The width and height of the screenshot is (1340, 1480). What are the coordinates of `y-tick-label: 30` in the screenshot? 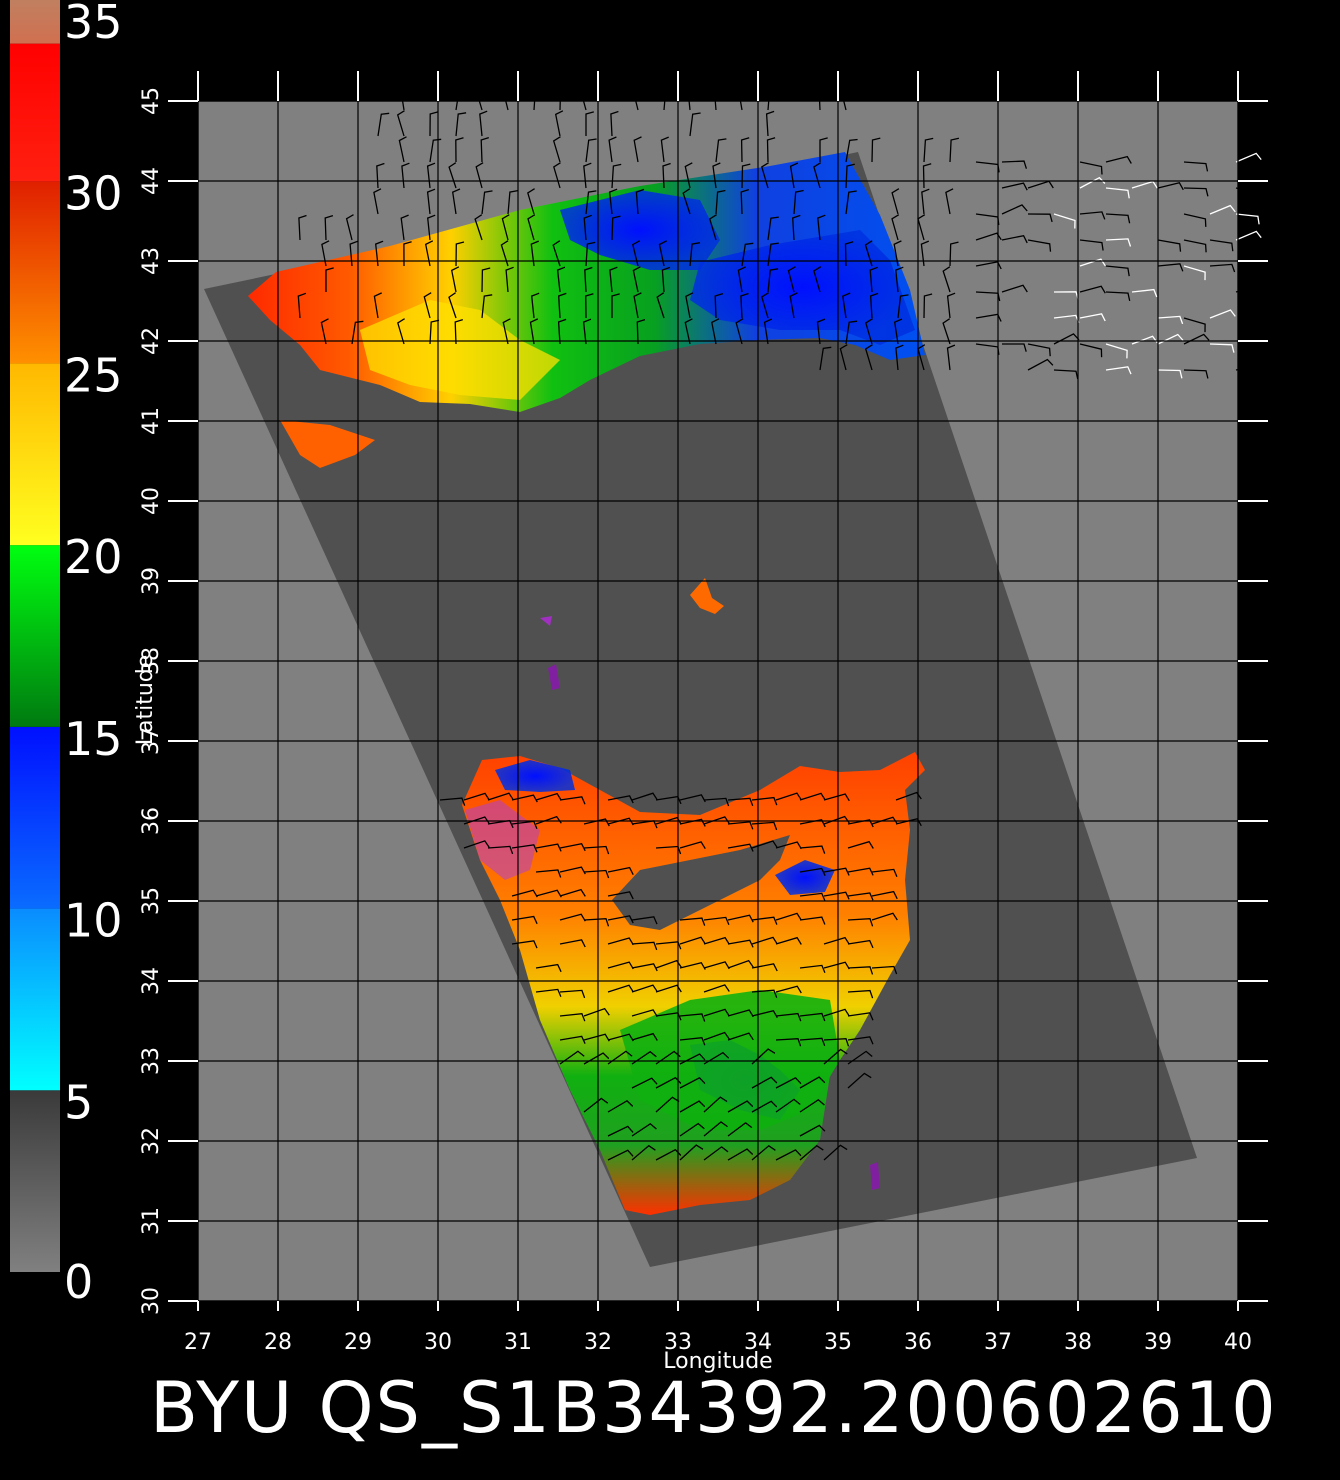 It's located at (151, 1301).